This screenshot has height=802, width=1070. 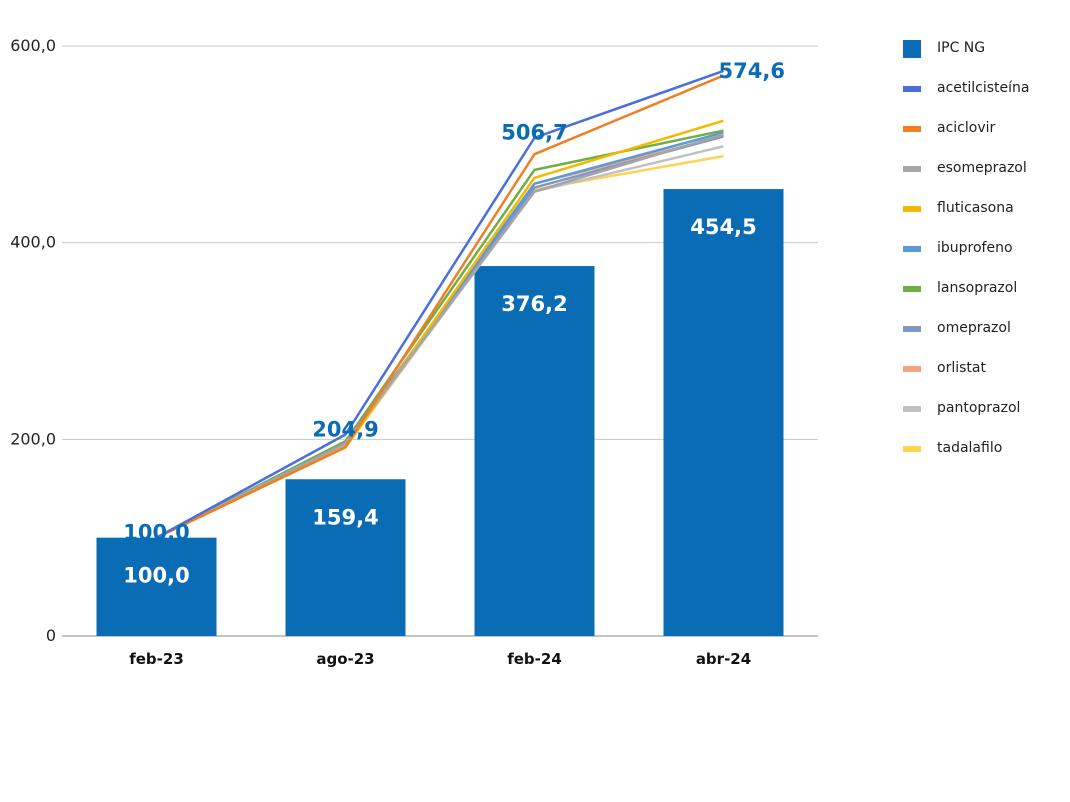 I want to click on legend-label: esomeprazol, so click(x=982, y=168).